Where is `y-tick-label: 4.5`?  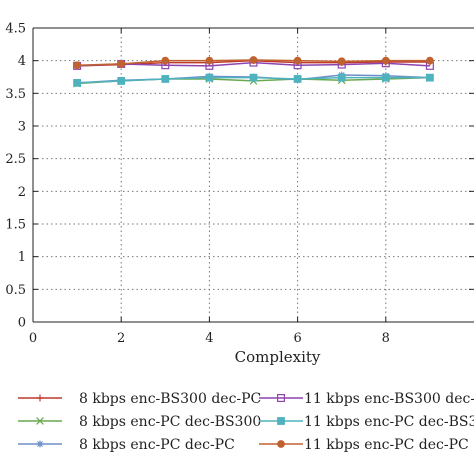
y-tick-label: 4.5 is located at coordinates (15, 29).